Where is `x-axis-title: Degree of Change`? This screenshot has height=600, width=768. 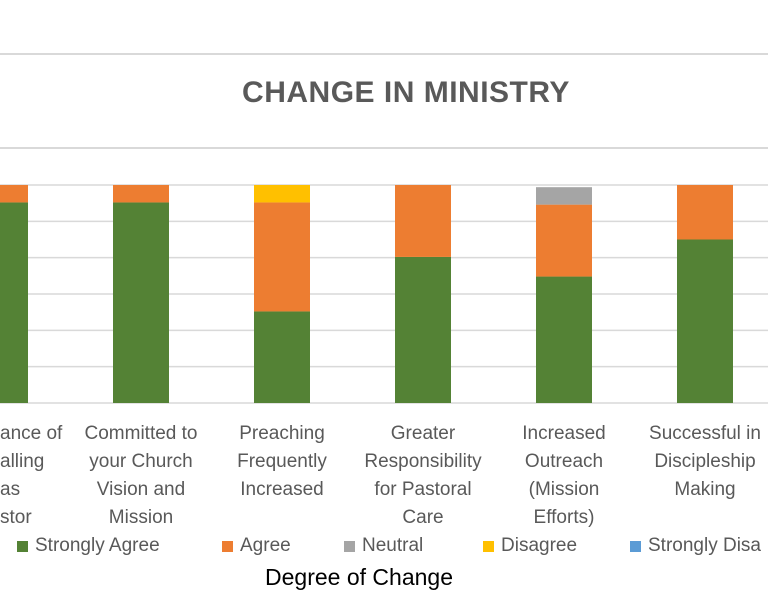 x-axis-title: Degree of Change is located at coordinates (359, 577).